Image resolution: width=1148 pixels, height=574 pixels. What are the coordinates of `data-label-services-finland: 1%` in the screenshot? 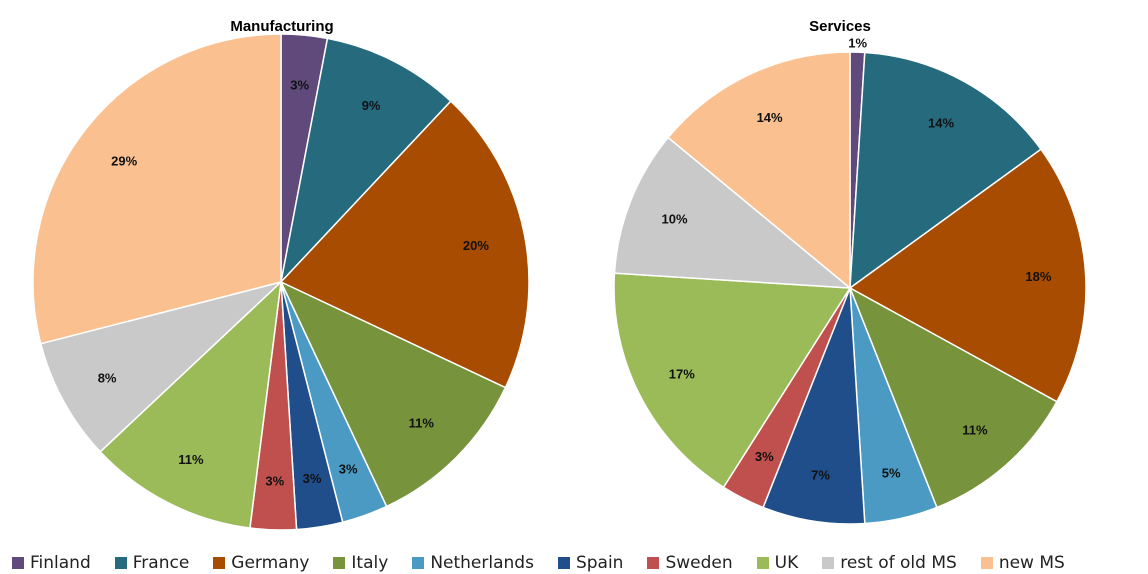 It's located at (857, 43).